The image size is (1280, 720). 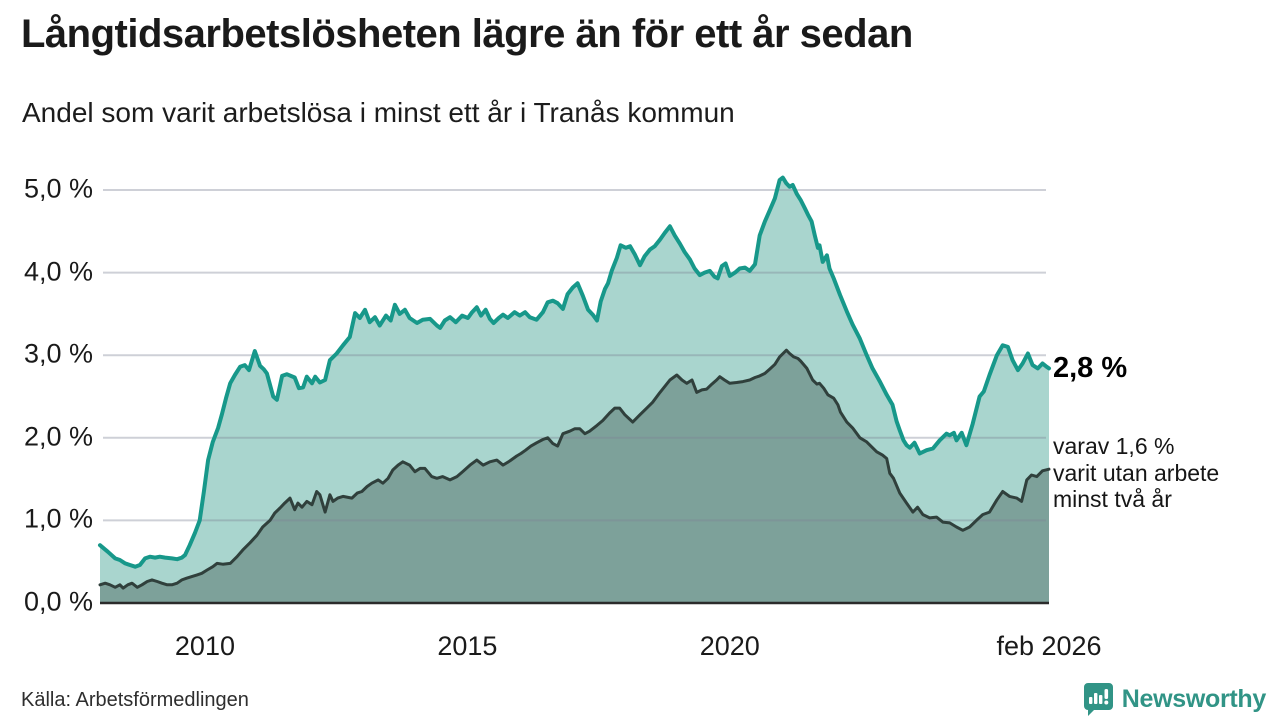 I want to click on y-tick-label: 5,0 %, so click(x=59, y=188).